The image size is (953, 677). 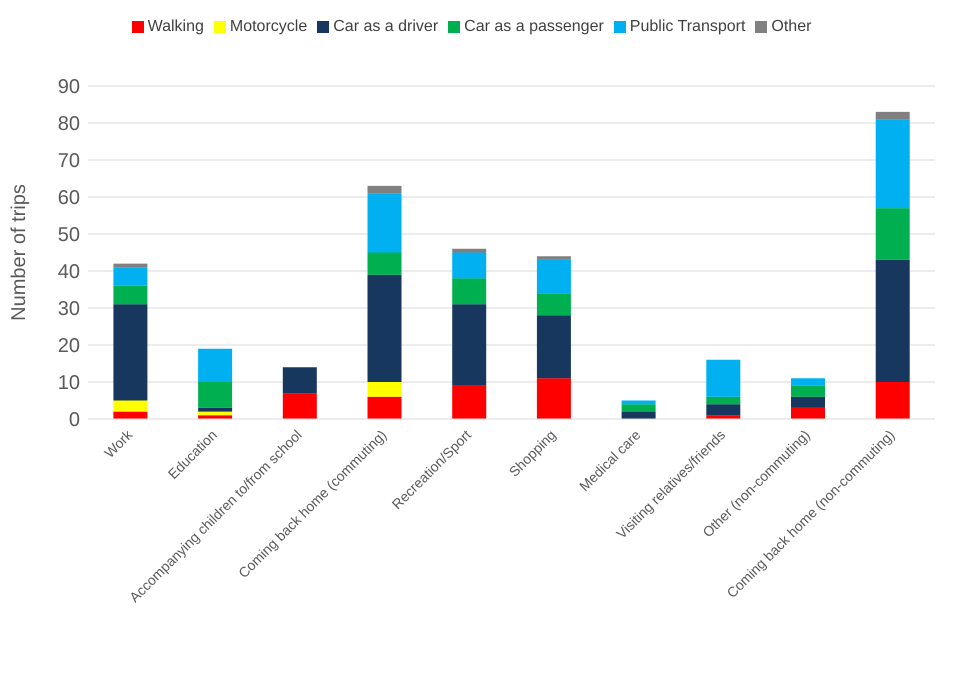 I want to click on y-tick-label: 80, so click(x=69, y=124).